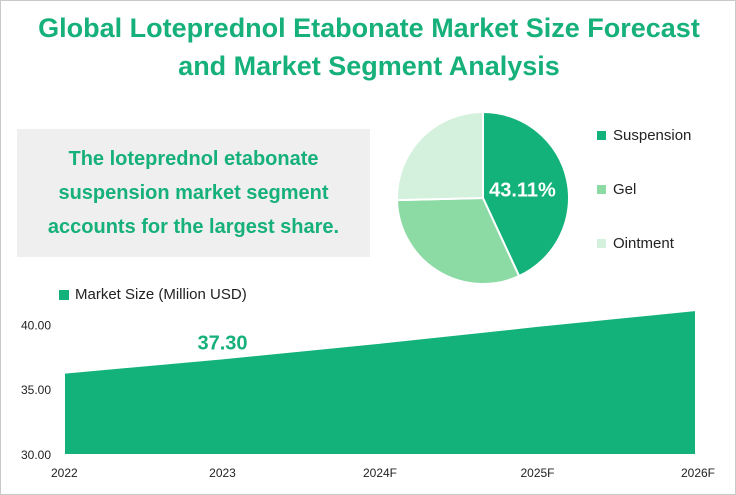  Describe the element at coordinates (652, 135) in the screenshot. I see `legend-label-suspension: Suspension` at that location.